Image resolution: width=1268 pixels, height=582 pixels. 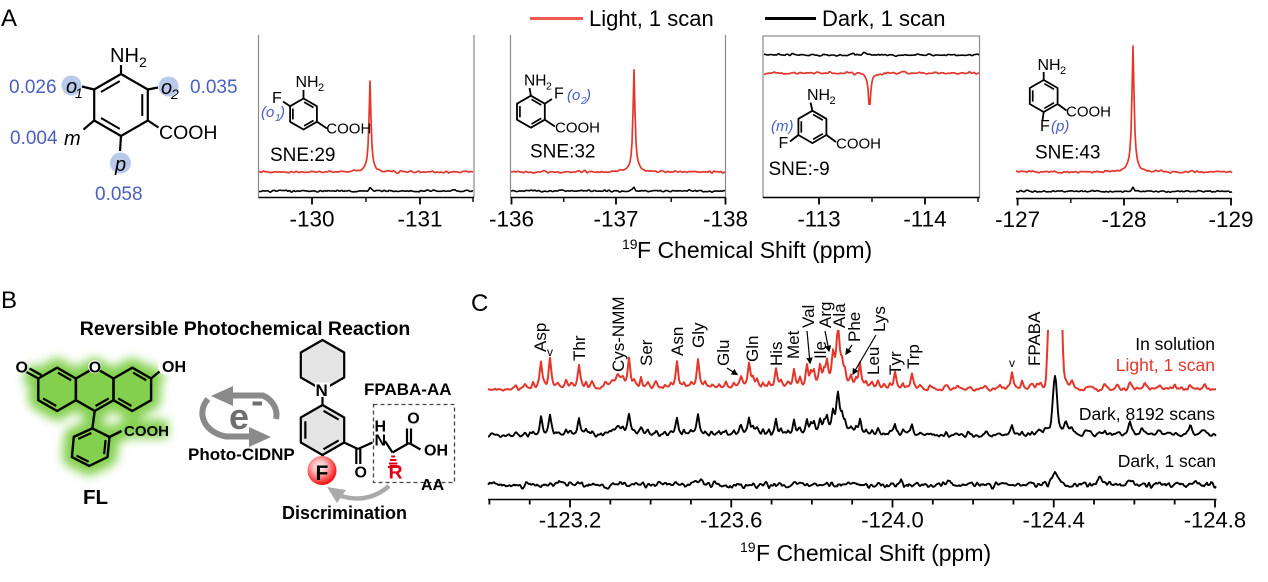 What do you see at coordinates (344, 513) in the screenshot?
I see `svg-text: Discrimination` at bounding box center [344, 513].